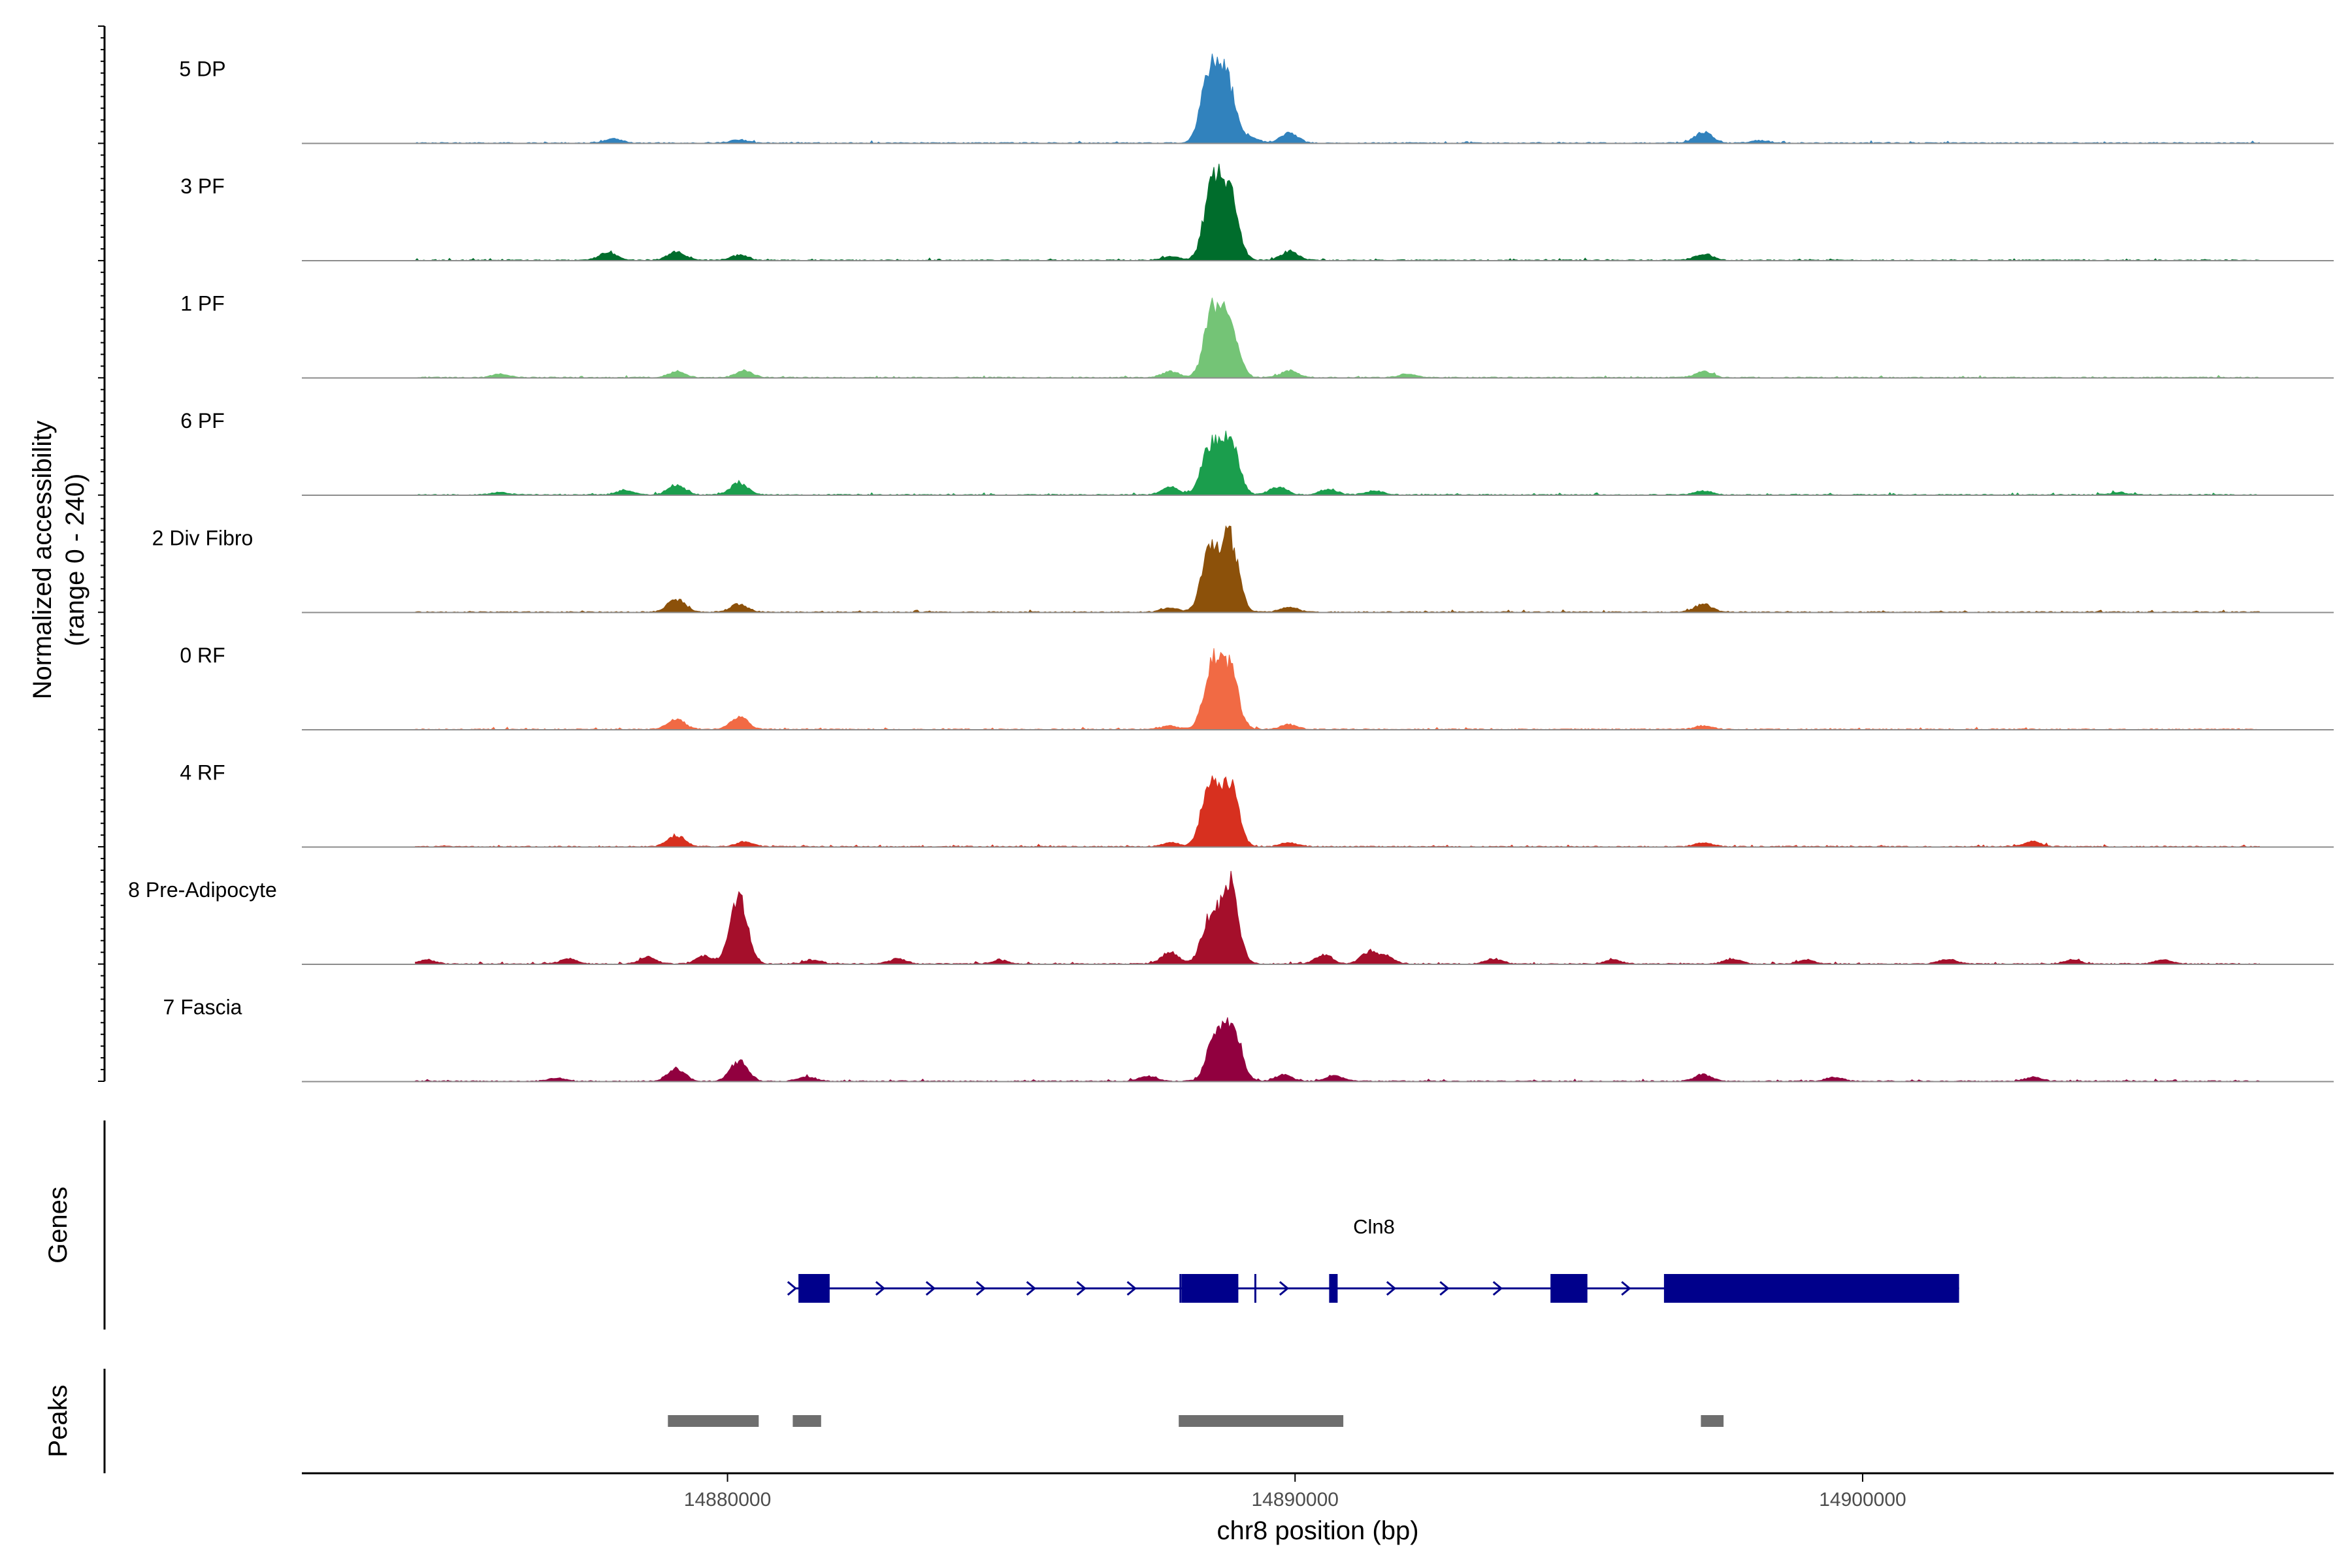 Image resolution: width=2352 pixels, height=1568 pixels. What do you see at coordinates (58, 1420) in the screenshot?
I see `peaks-track-label: Peaks` at bounding box center [58, 1420].